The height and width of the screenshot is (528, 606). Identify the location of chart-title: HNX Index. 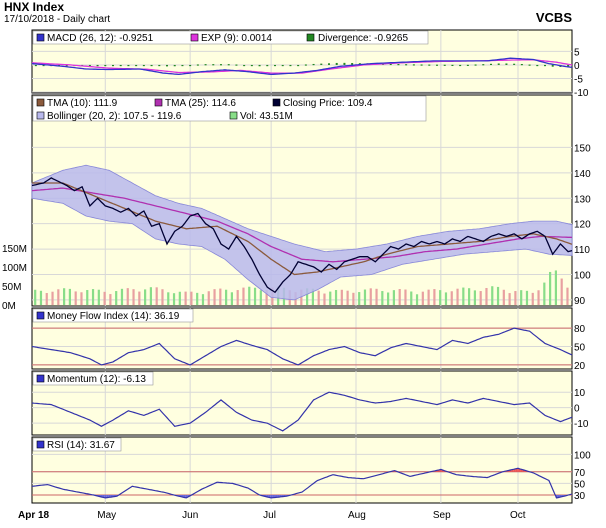
(34, 7).